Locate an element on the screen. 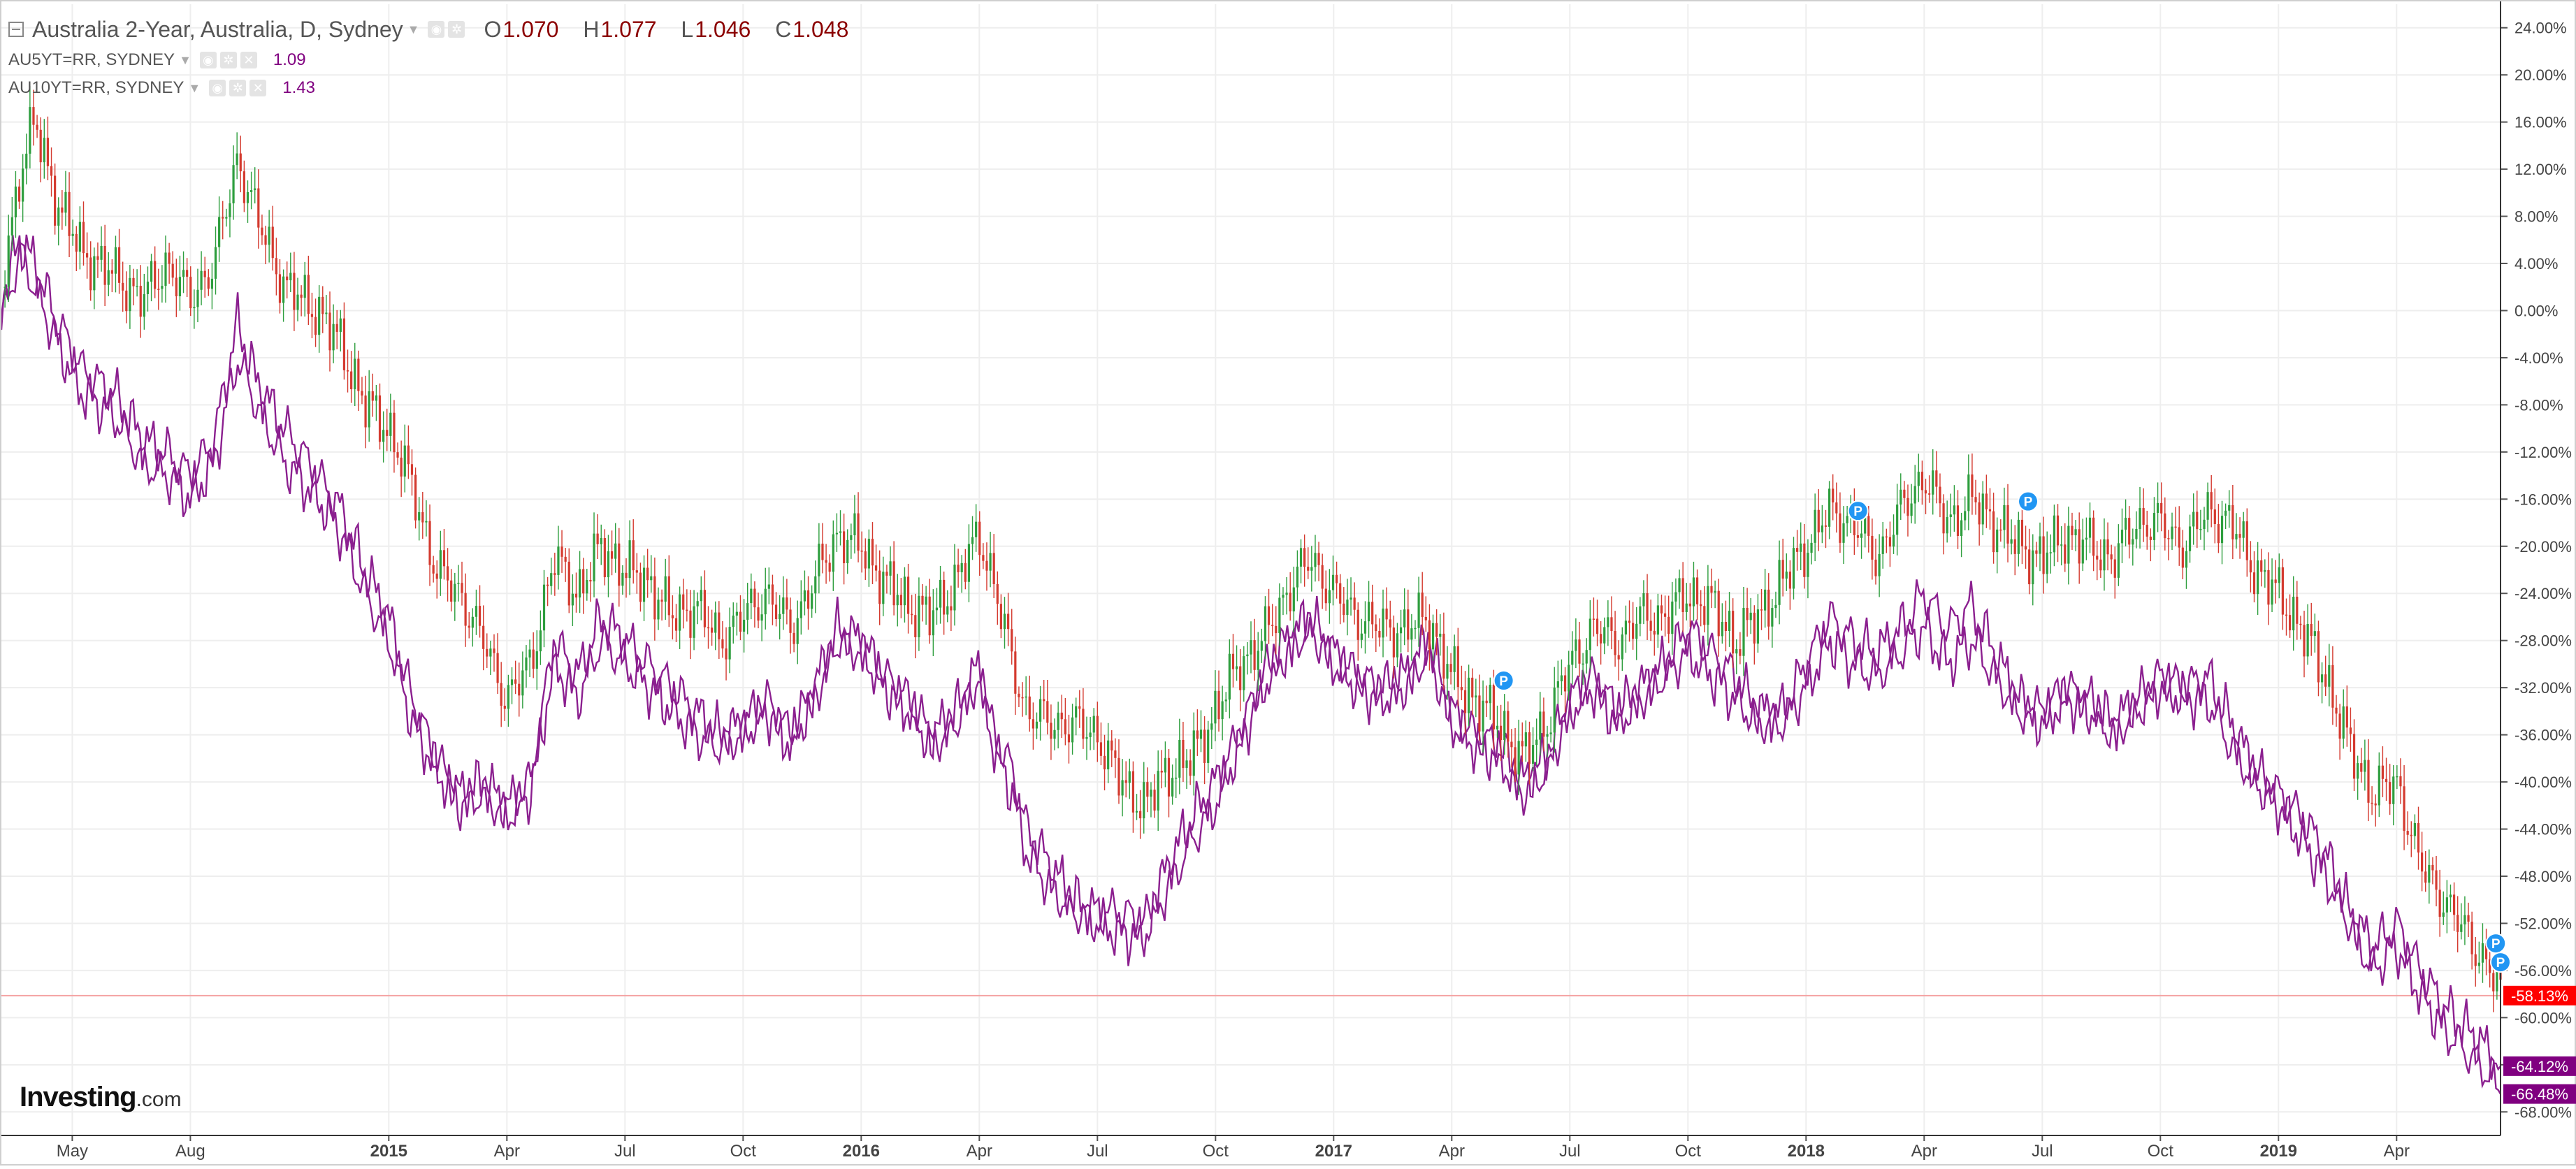 This screenshot has height=1169, width=2576. high-value: 1.077 is located at coordinates (628, 29).